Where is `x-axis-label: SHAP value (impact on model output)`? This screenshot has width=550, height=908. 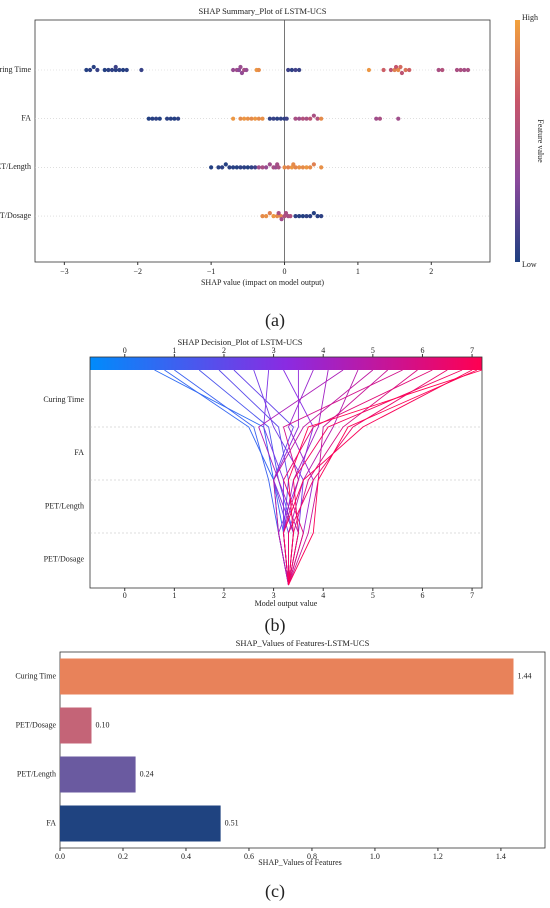 x-axis-label: SHAP value (impact on model output) is located at coordinates (262, 282).